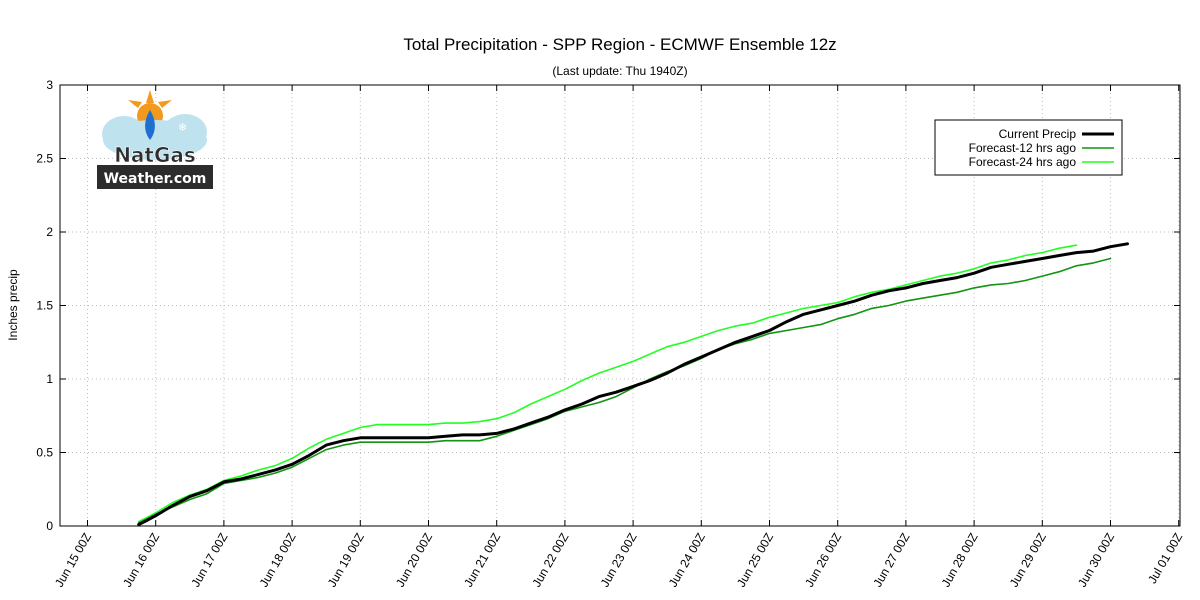 Image resolution: width=1200 pixels, height=600 pixels. Describe the element at coordinates (141, 560) in the screenshot. I see `x-tick-label: Jun 16 00Z` at that location.